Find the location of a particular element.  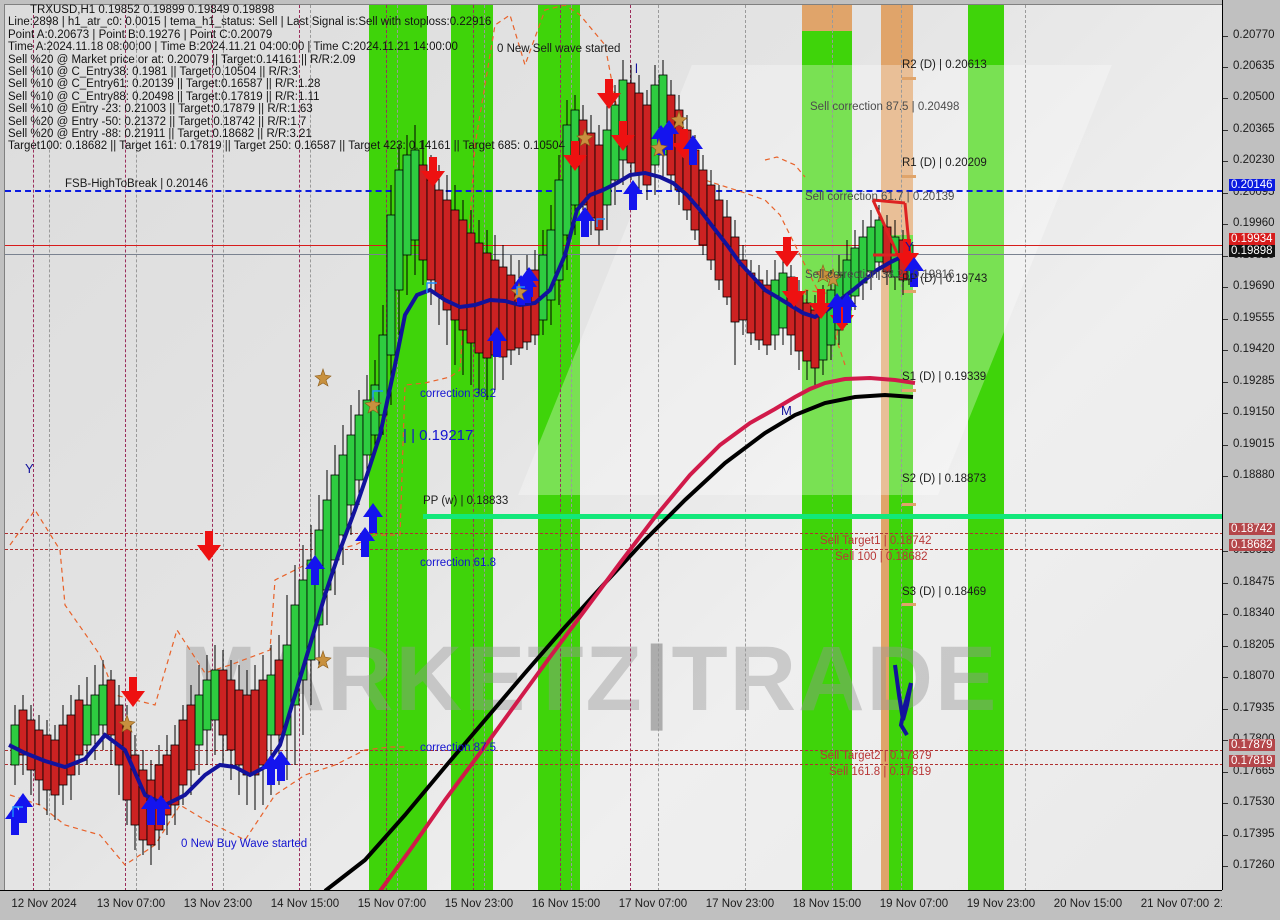

sell-1618-line is located at coordinates (614, 764).